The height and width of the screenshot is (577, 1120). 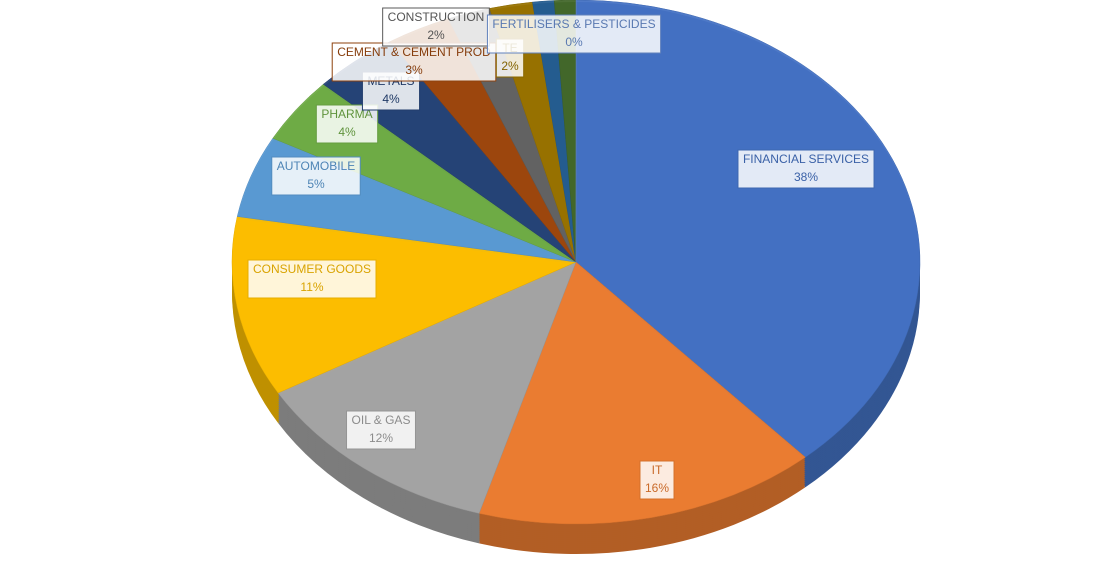 I want to click on data-label: AUTOMOBILE 5%, so click(x=316, y=176).